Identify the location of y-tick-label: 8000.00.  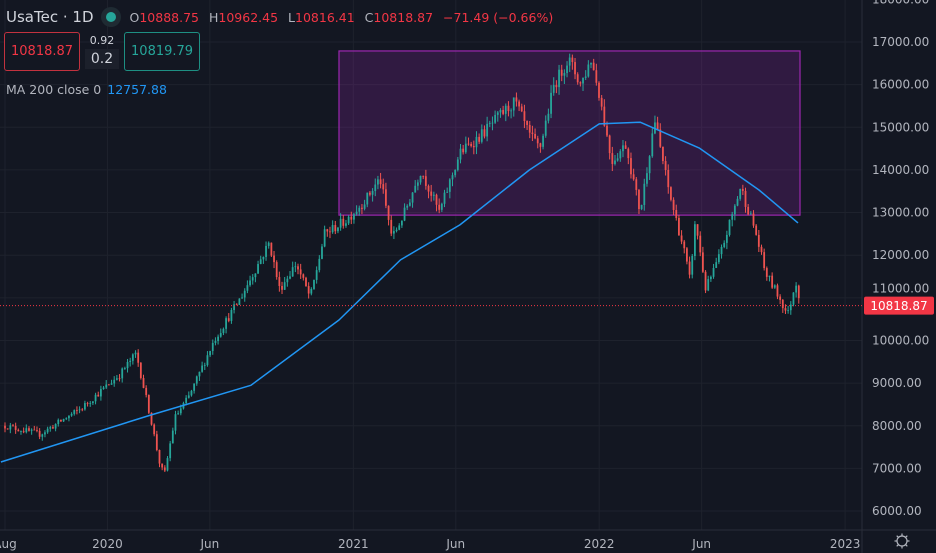
(897, 426).